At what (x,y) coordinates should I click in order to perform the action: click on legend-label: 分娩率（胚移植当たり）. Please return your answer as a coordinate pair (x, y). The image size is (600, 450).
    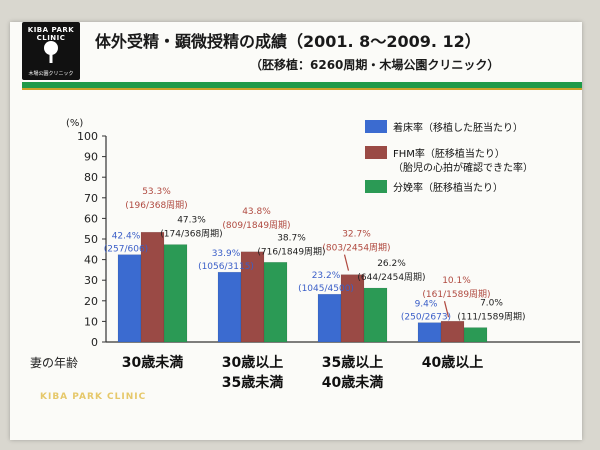
    Looking at the image, I should click on (448, 187).